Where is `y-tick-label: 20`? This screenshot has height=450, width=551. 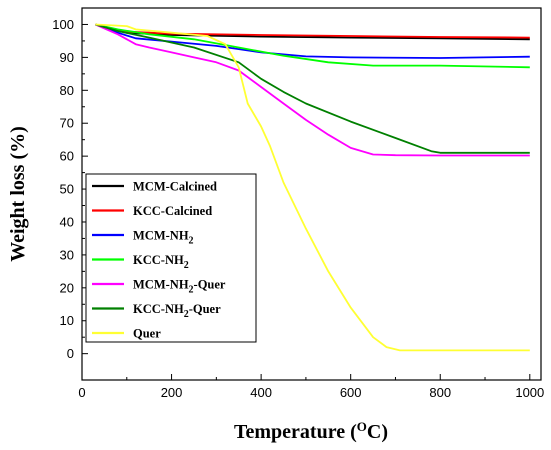
y-tick-label: 20 is located at coordinates (67, 287).